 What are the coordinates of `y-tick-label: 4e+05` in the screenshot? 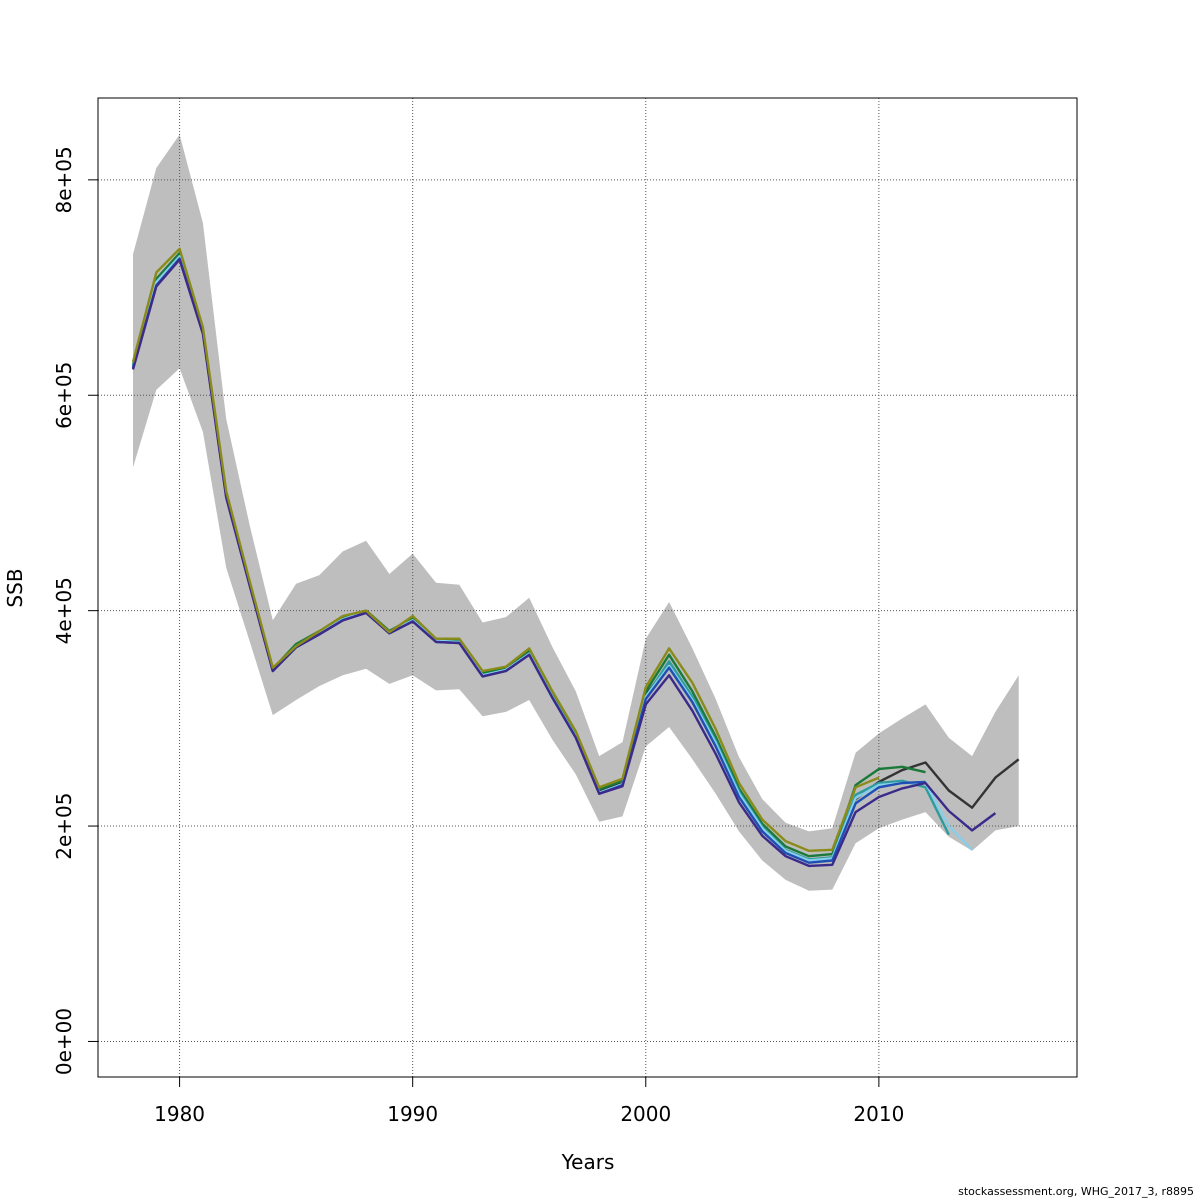 It's located at (64, 610).